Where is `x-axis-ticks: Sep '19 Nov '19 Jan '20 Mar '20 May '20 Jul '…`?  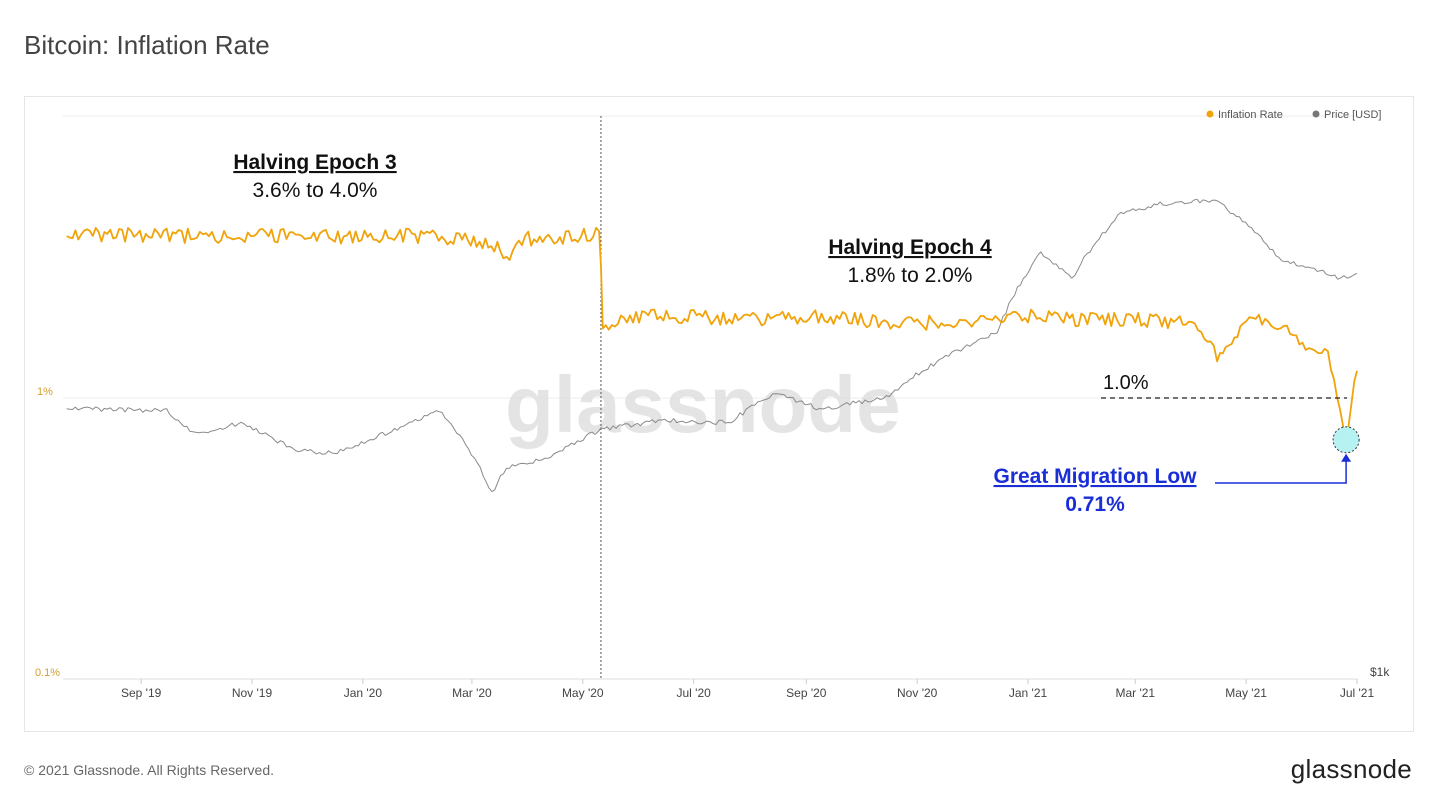
x-axis-ticks: Sep '19 Nov '19 Jan '20 Mar '20 May '20 Jul '… is located at coordinates (747, 689).